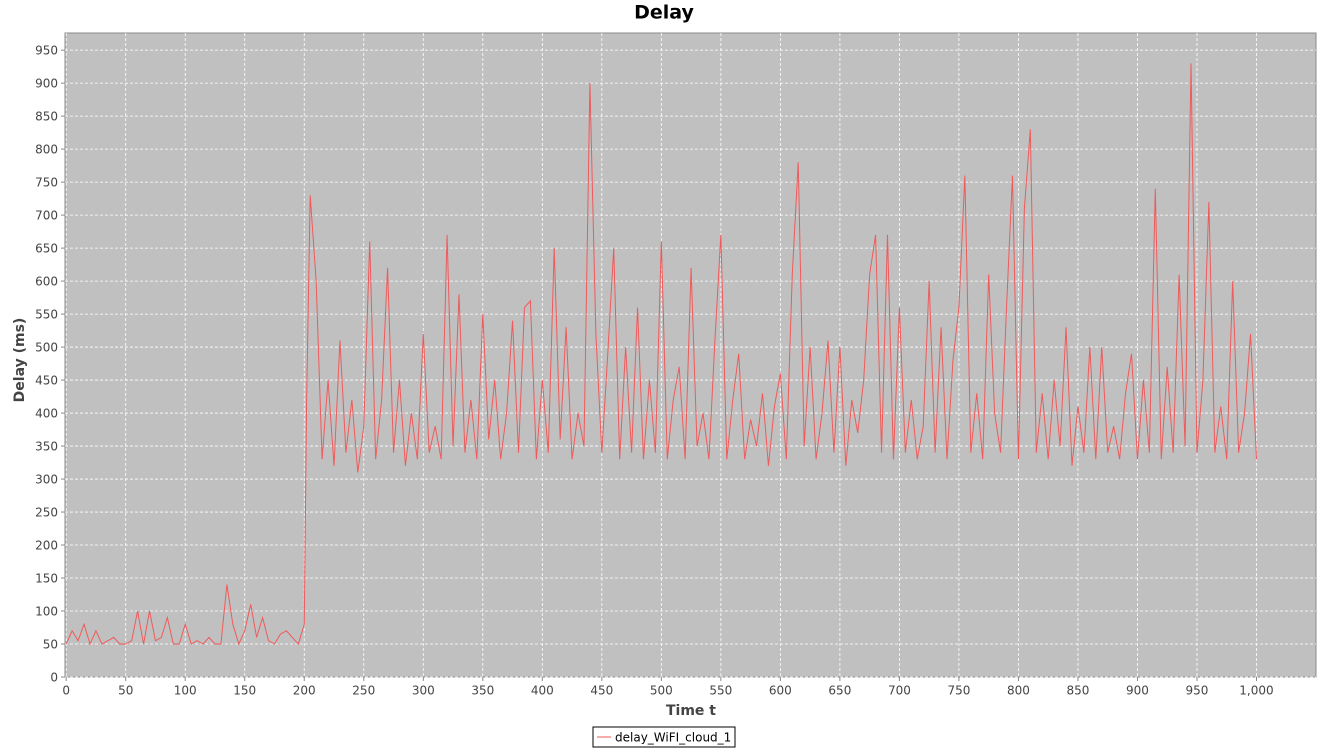  I want to click on y-tick-label: 50, so click(50, 645).